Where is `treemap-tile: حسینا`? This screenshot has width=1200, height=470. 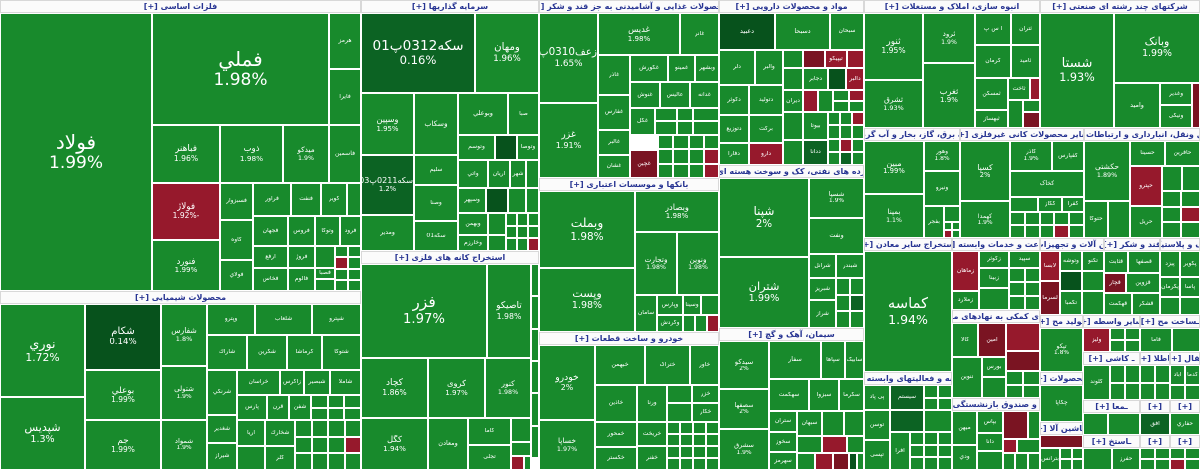 treemap-tile: حسینا is located at coordinates (1147, 153).